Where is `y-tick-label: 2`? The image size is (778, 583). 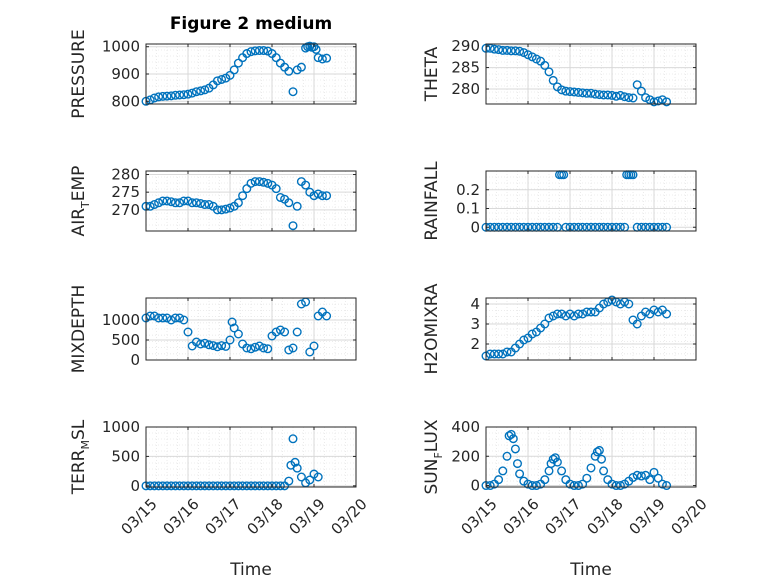
y-tick-label: 2 is located at coordinates (475, 344).